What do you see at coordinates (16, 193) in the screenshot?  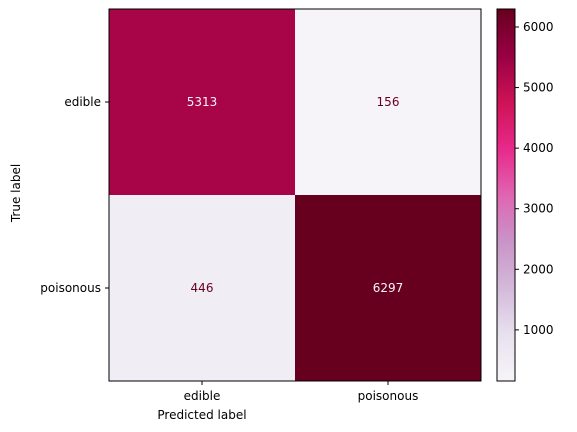 I see `y-axis-label: True label` at bounding box center [16, 193].